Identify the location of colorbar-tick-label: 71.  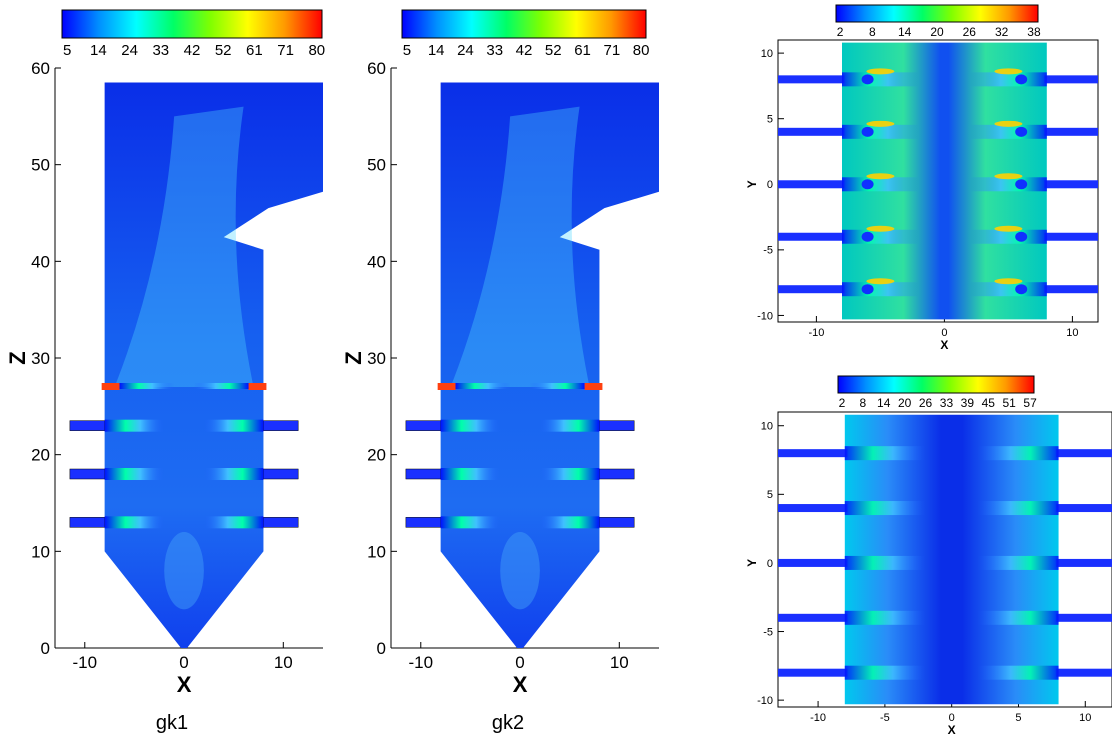
(611, 50).